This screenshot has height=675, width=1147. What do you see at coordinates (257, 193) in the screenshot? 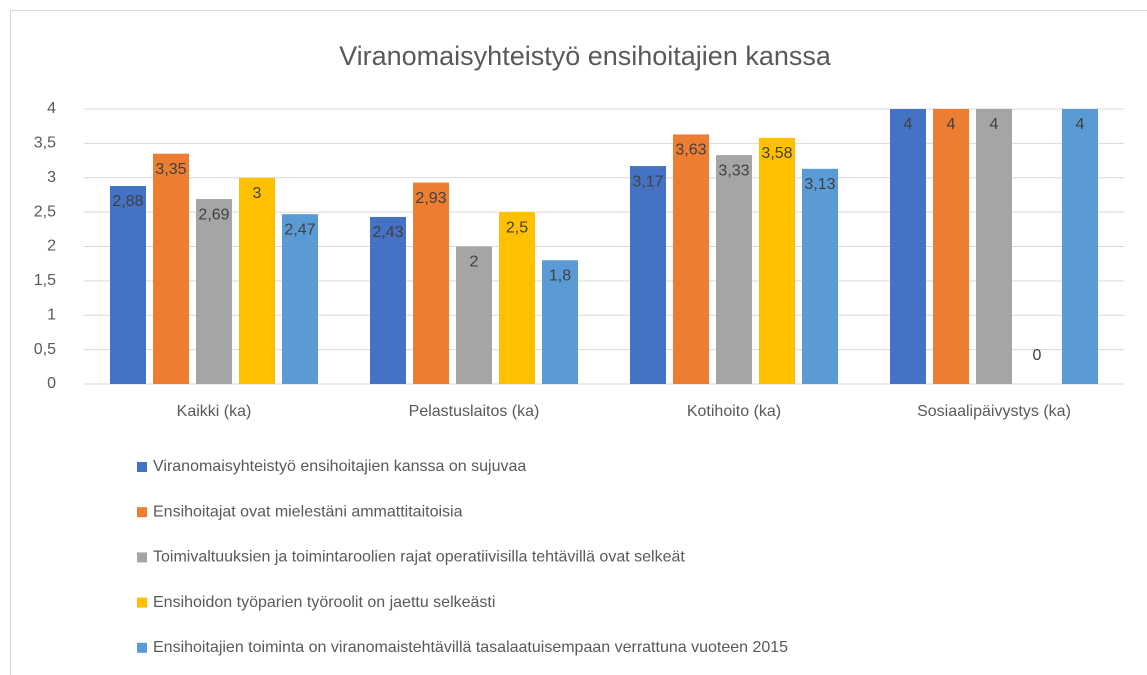
I see `data-label: 3` at bounding box center [257, 193].